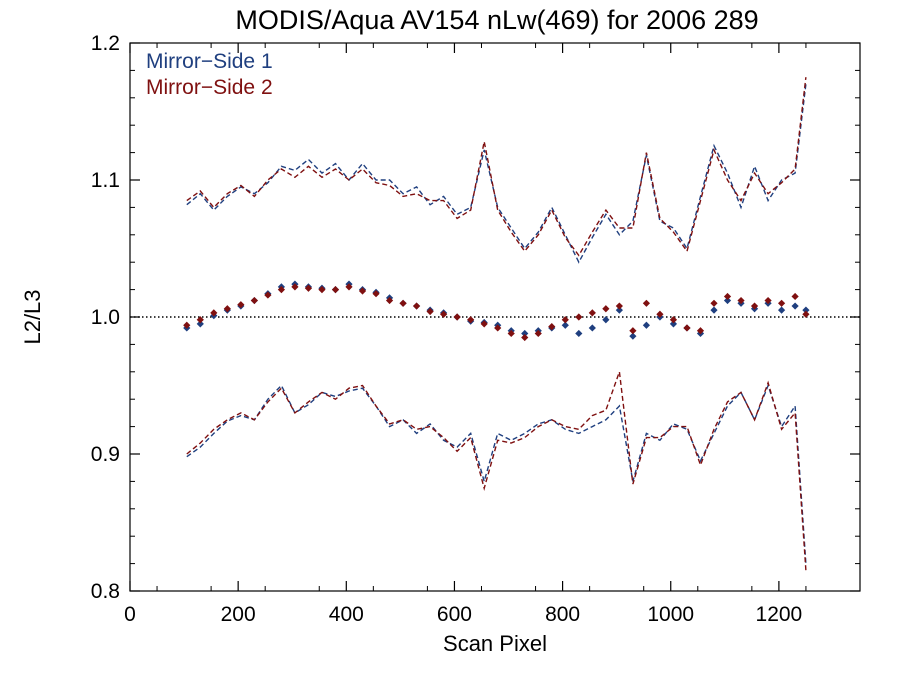 The height and width of the screenshot is (675, 900). I want to click on chart-title: MODIS/Aqua AV154 nLw(469) for 2006 289, so click(496, 20).